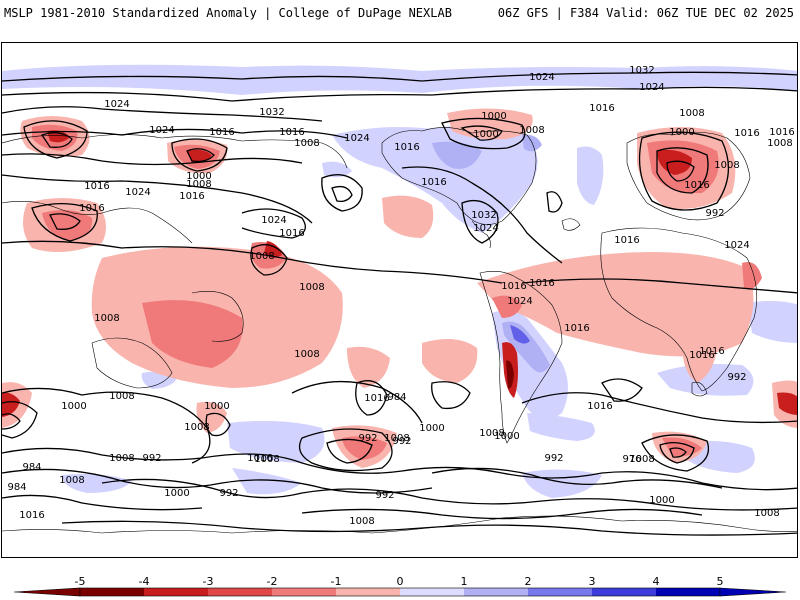  I want to click on colorbar, so click(400, 592).